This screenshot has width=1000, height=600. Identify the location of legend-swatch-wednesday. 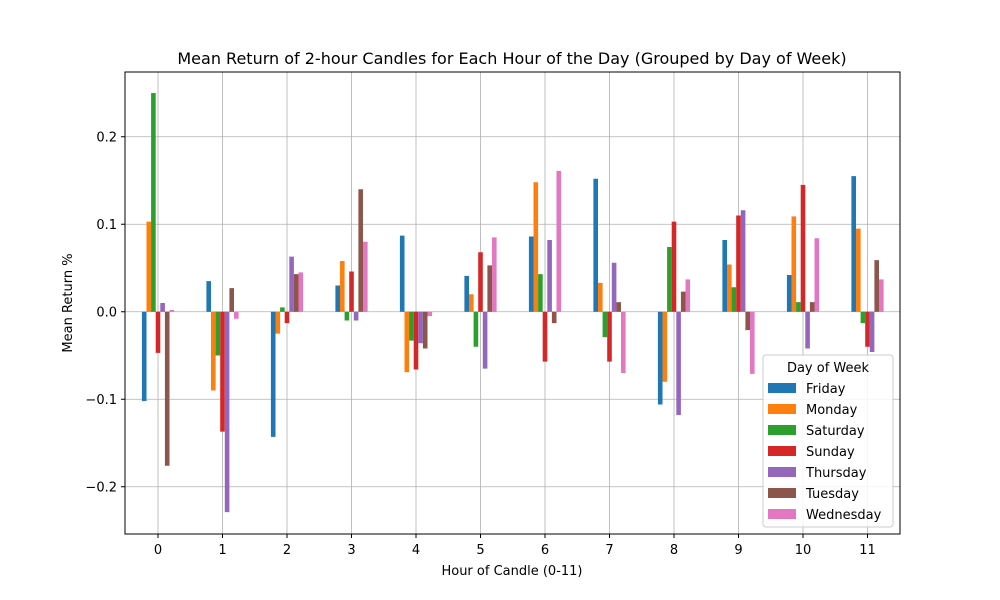
(782, 514).